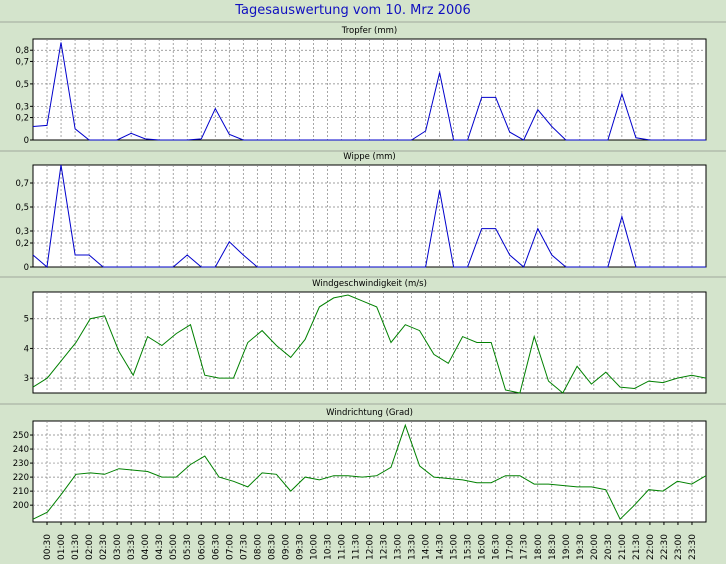 The image size is (726, 564). What do you see at coordinates (26, 379) in the screenshot?
I see `y-tick-label: 3` at bounding box center [26, 379].